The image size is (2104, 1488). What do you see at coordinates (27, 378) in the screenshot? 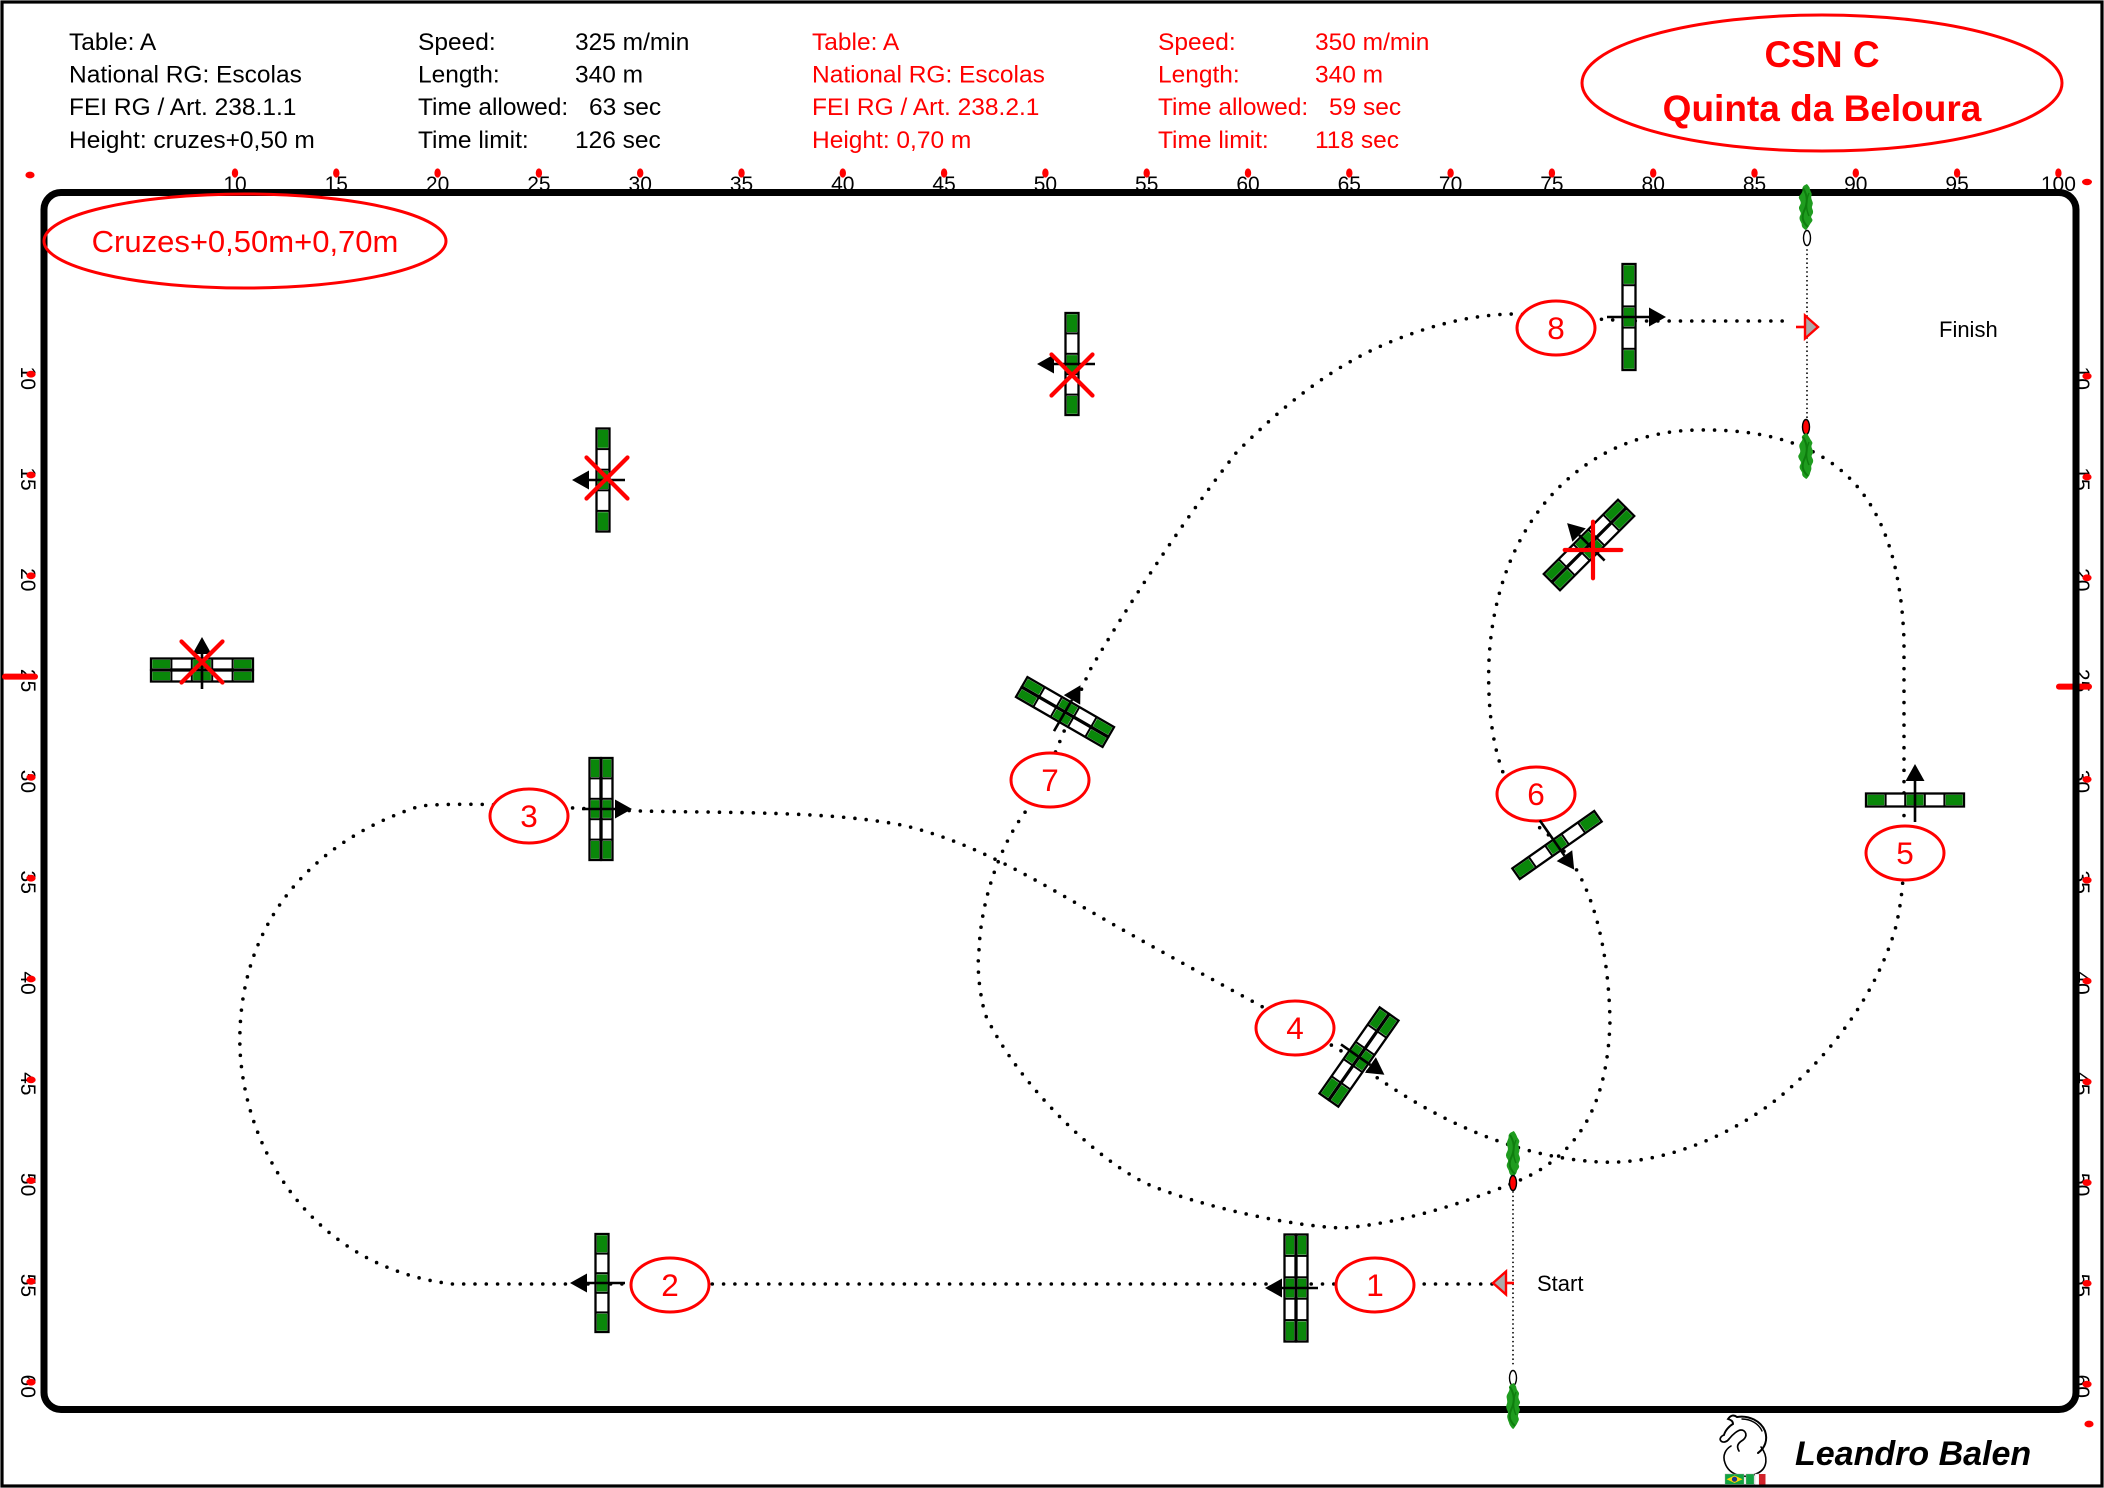
I see `svg-text: 10` at bounding box center [27, 378].